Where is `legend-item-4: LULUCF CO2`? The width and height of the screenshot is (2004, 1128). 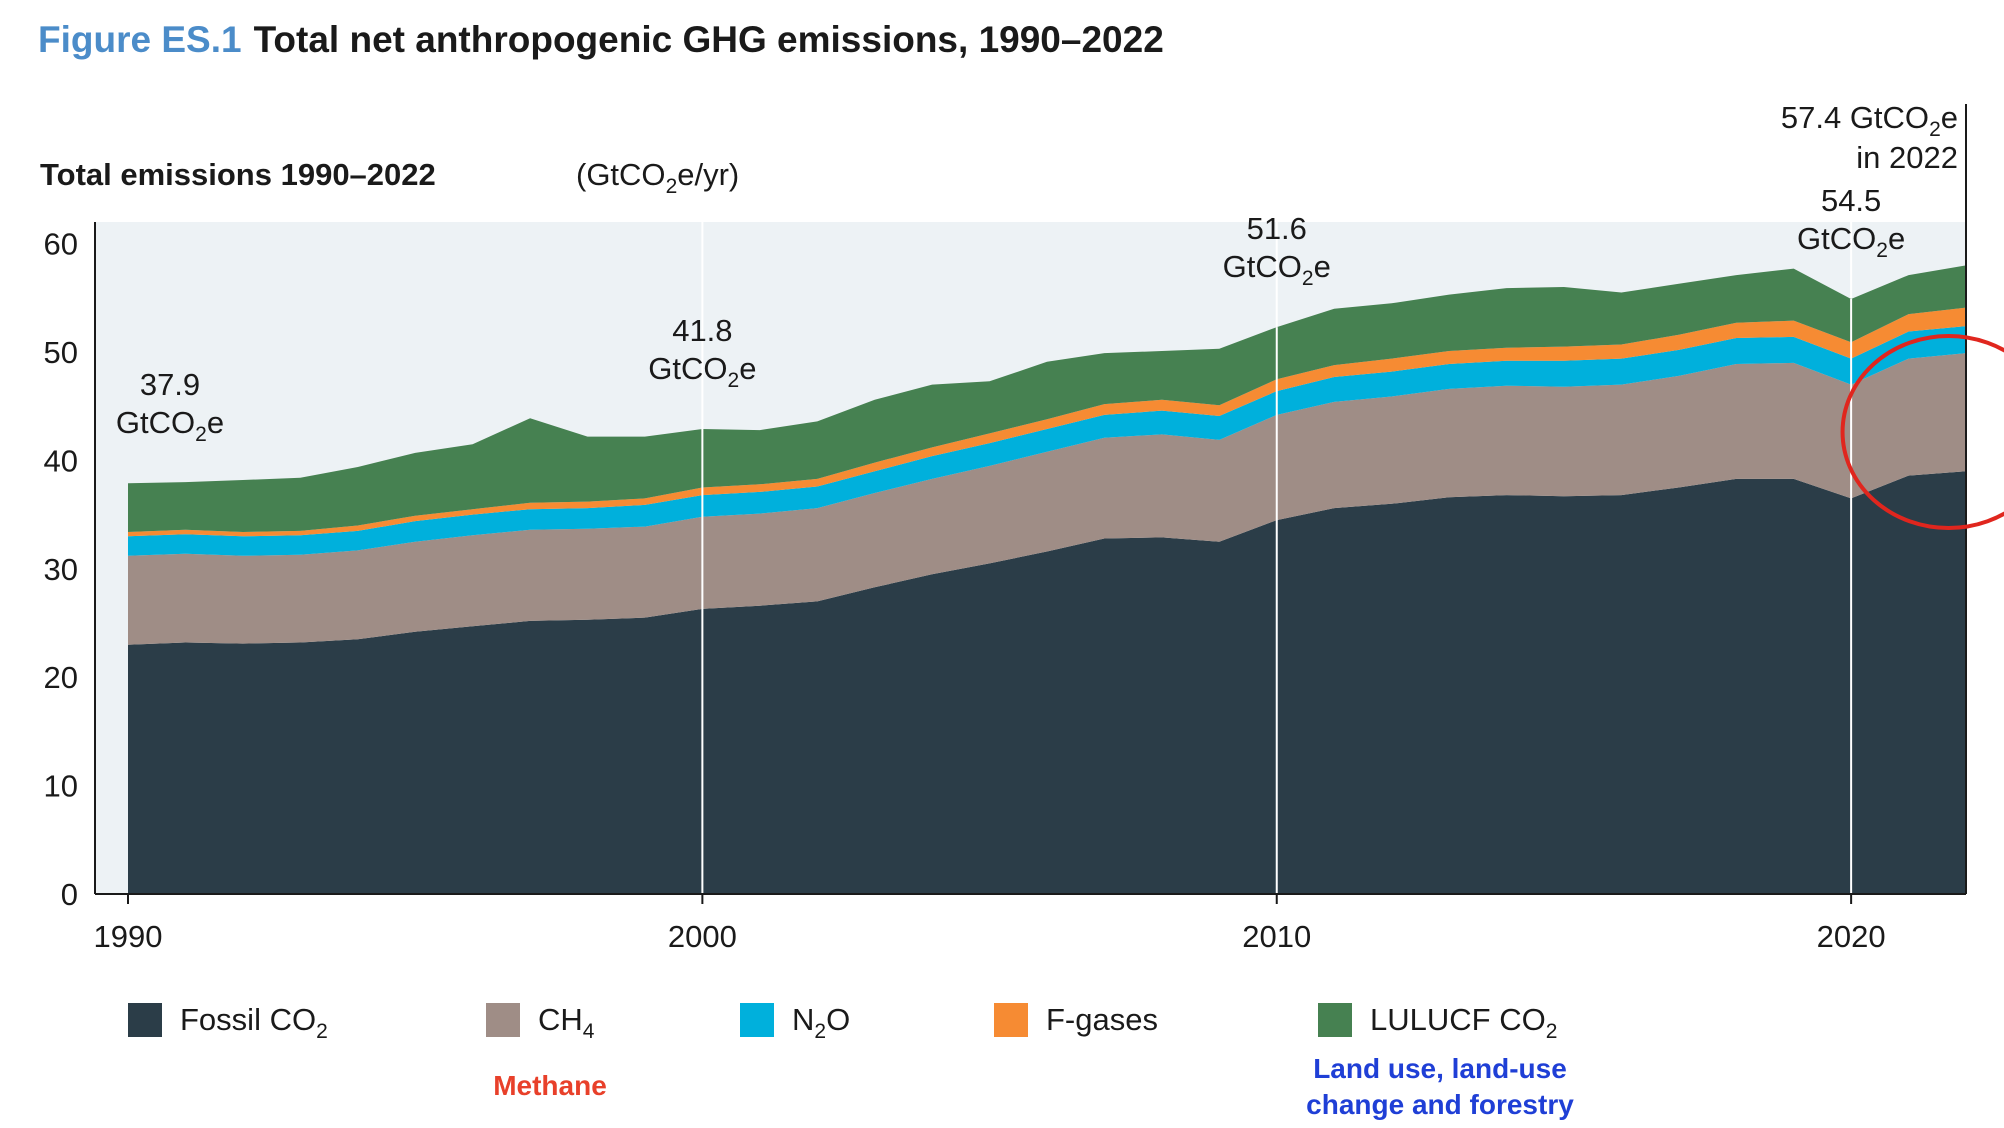 legend-item-4: LULUCF CO2 is located at coordinates (1437, 1022).